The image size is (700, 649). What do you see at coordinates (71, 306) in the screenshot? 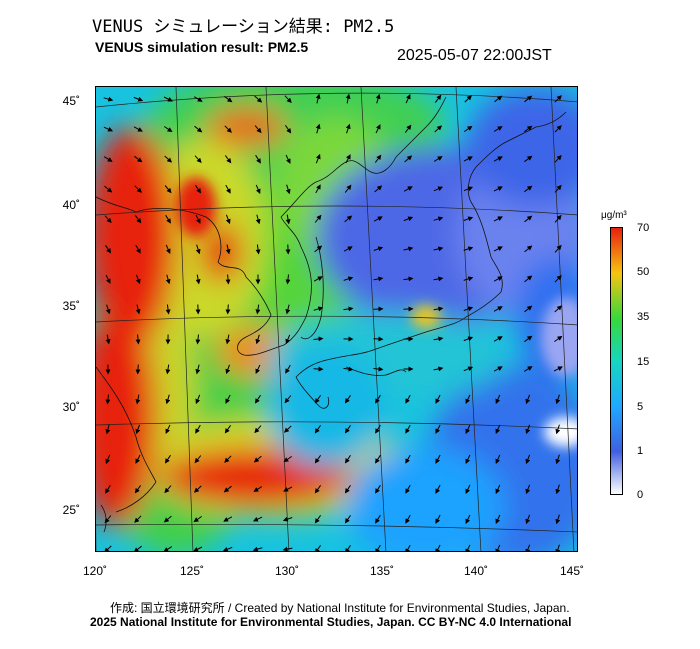
I see `y-tick-label-35: 35˚` at bounding box center [71, 306].